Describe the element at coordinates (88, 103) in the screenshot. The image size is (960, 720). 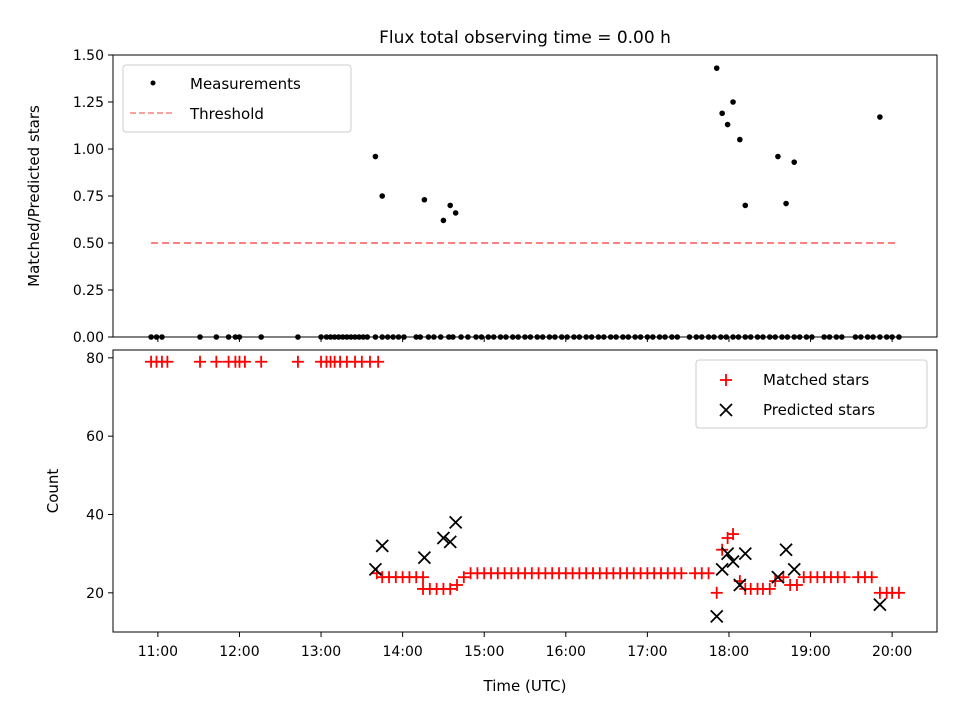
I see `top-y-tick-label: 1.25` at that location.